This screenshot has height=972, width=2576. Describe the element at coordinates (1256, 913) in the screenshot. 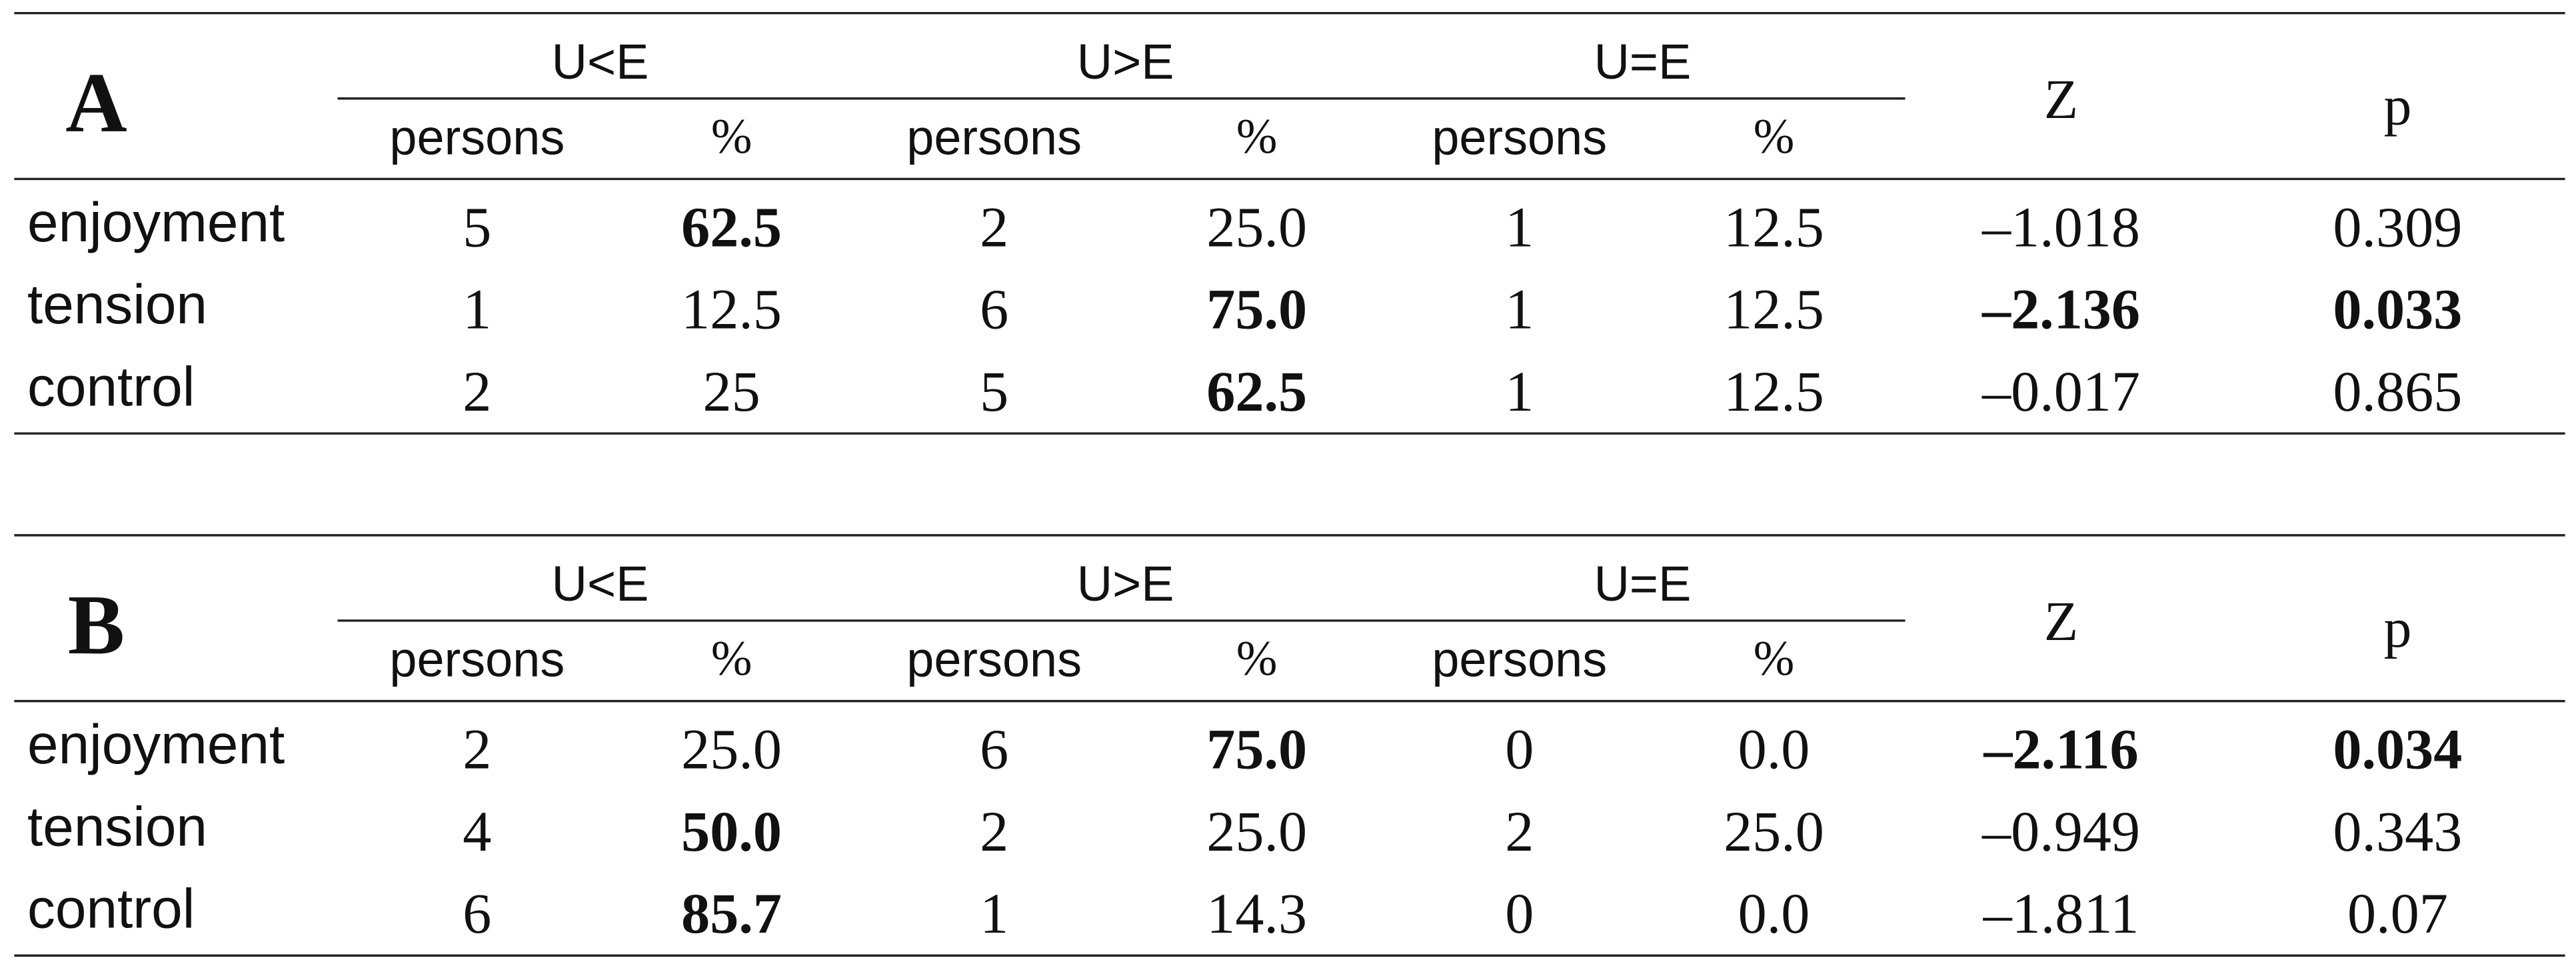

I see `cell: 14.3` at that location.